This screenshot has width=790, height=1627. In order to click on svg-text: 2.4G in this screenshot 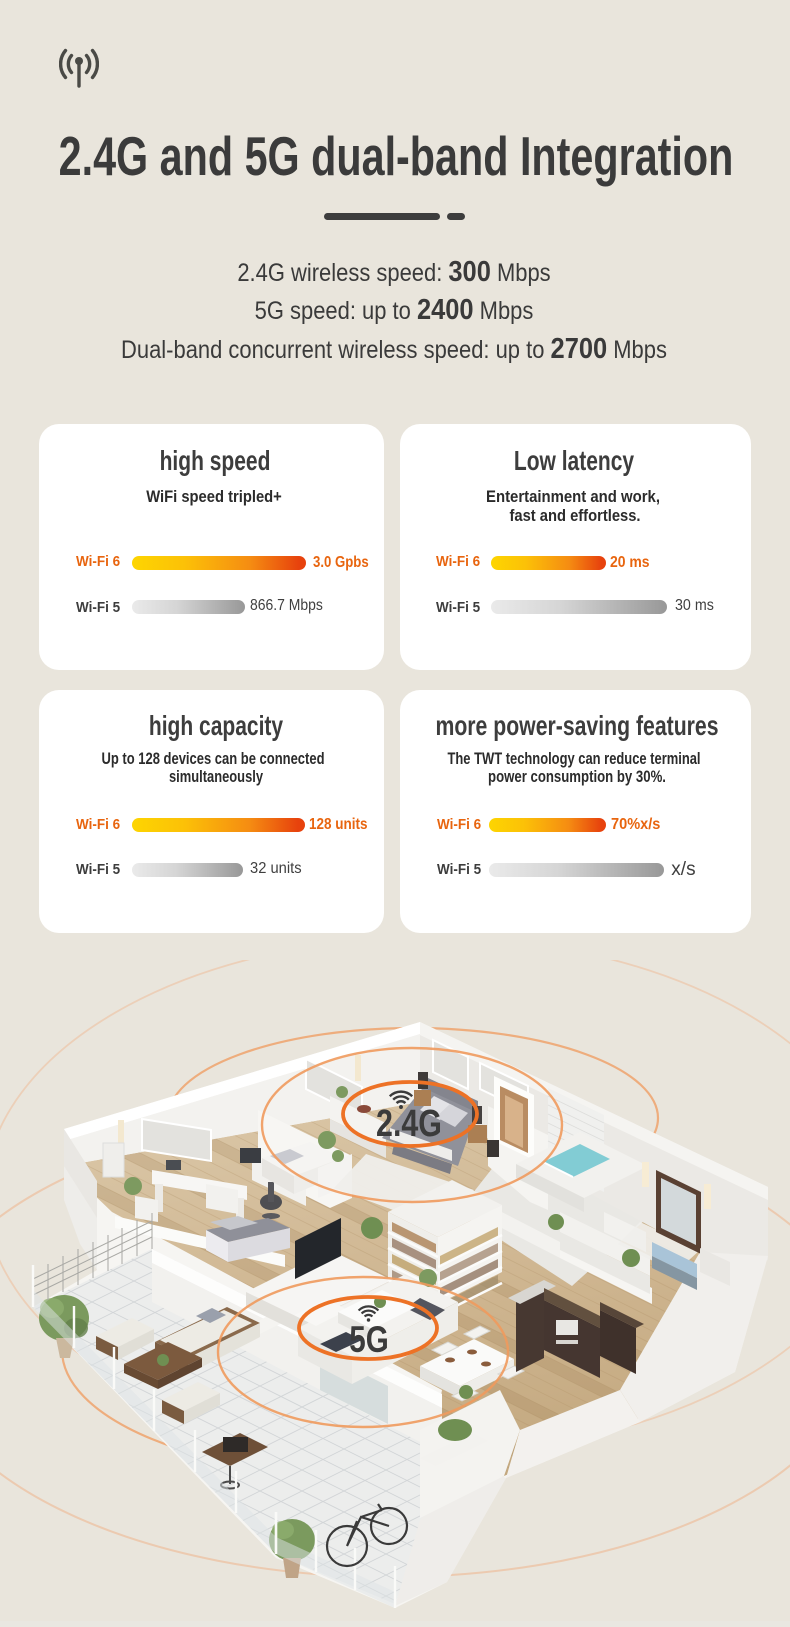, I will do `click(409, 1124)`.